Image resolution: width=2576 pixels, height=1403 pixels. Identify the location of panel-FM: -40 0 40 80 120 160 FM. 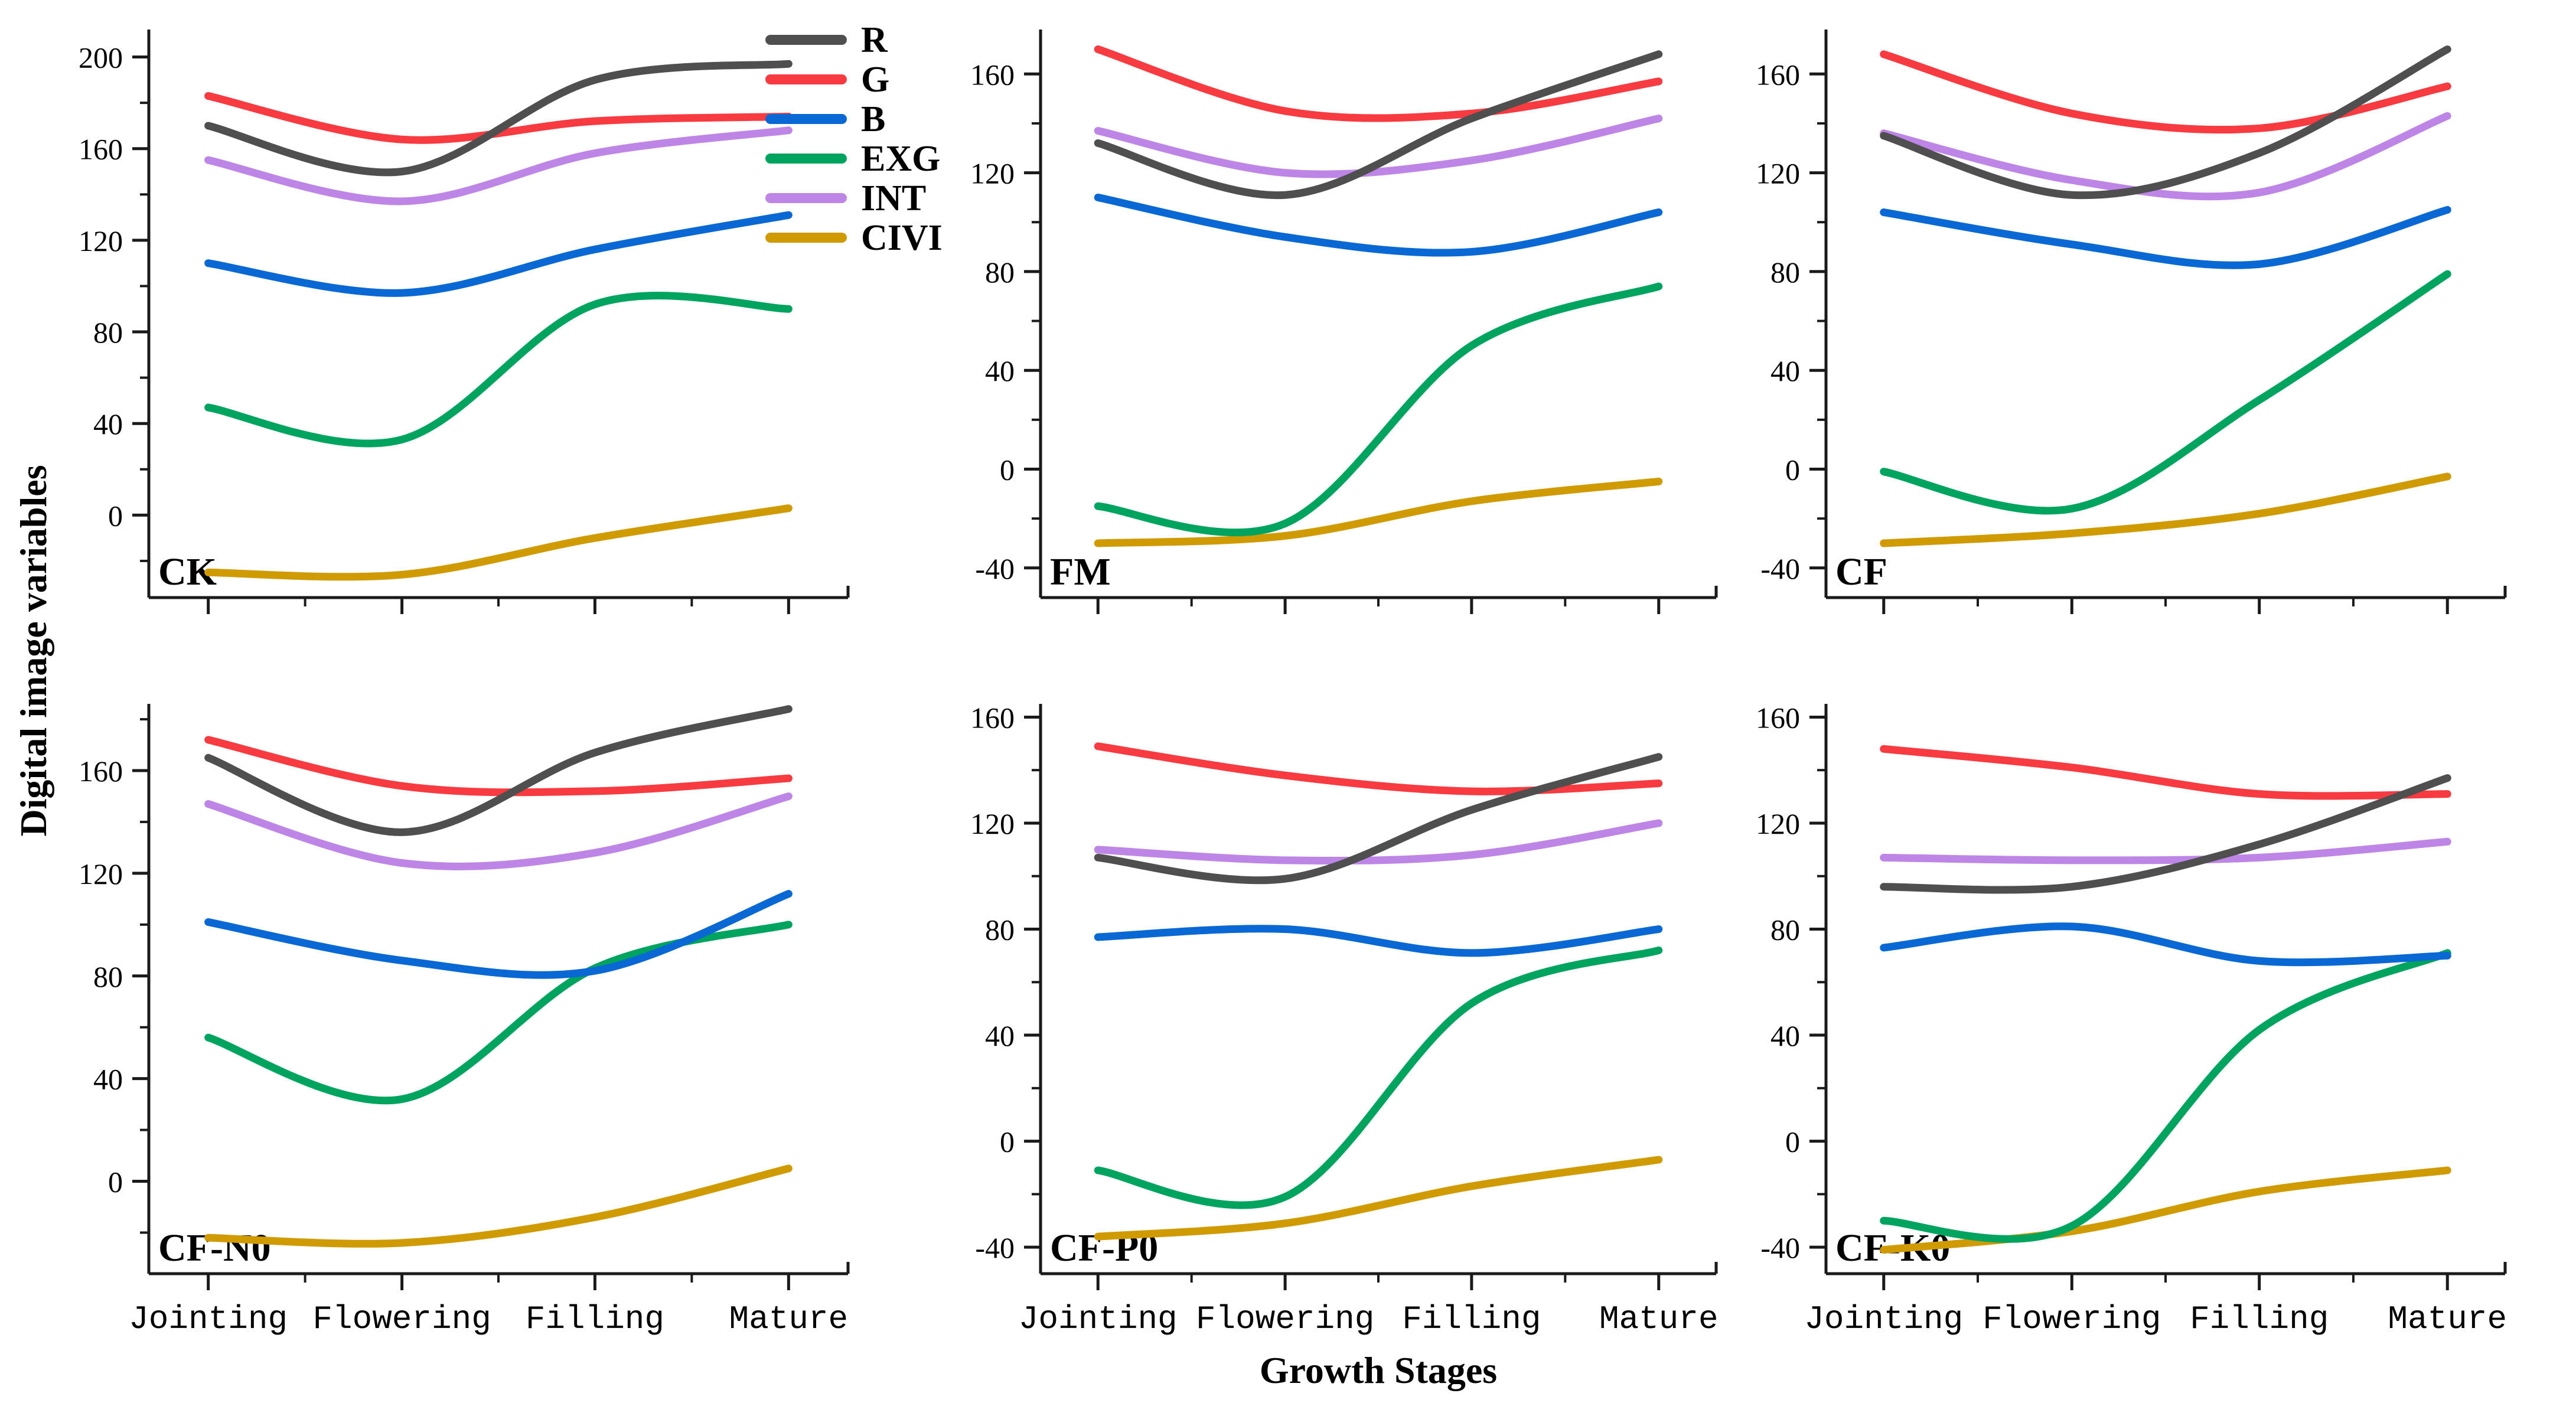
(1344, 322).